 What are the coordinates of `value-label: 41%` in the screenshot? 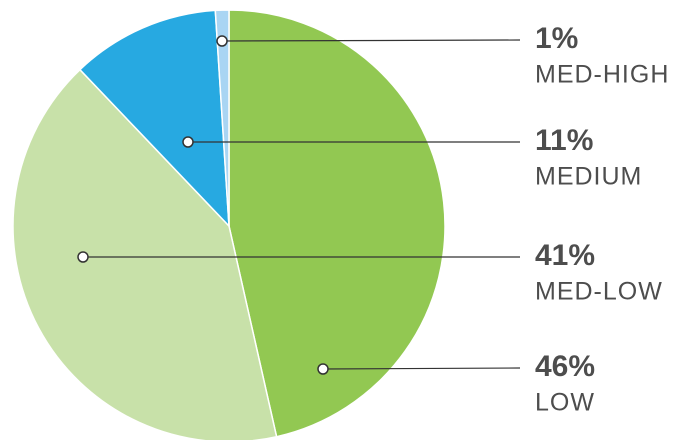 It's located at (565, 255).